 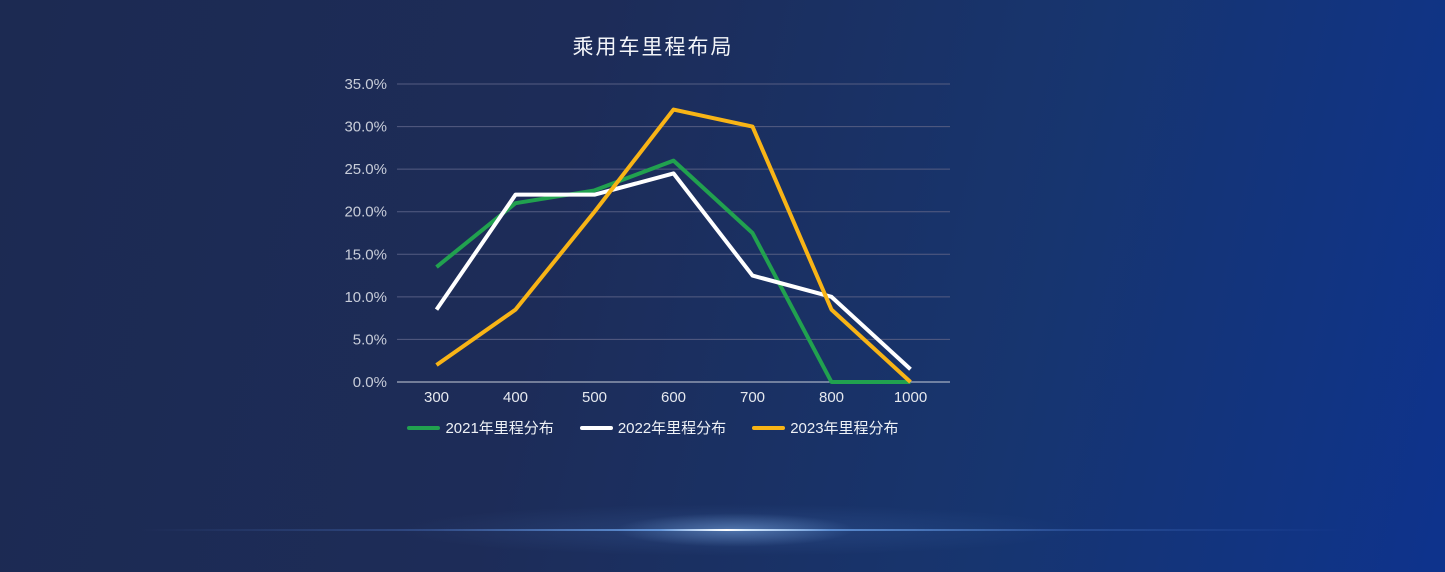 What do you see at coordinates (745, 530) in the screenshot?
I see `glow-line` at bounding box center [745, 530].